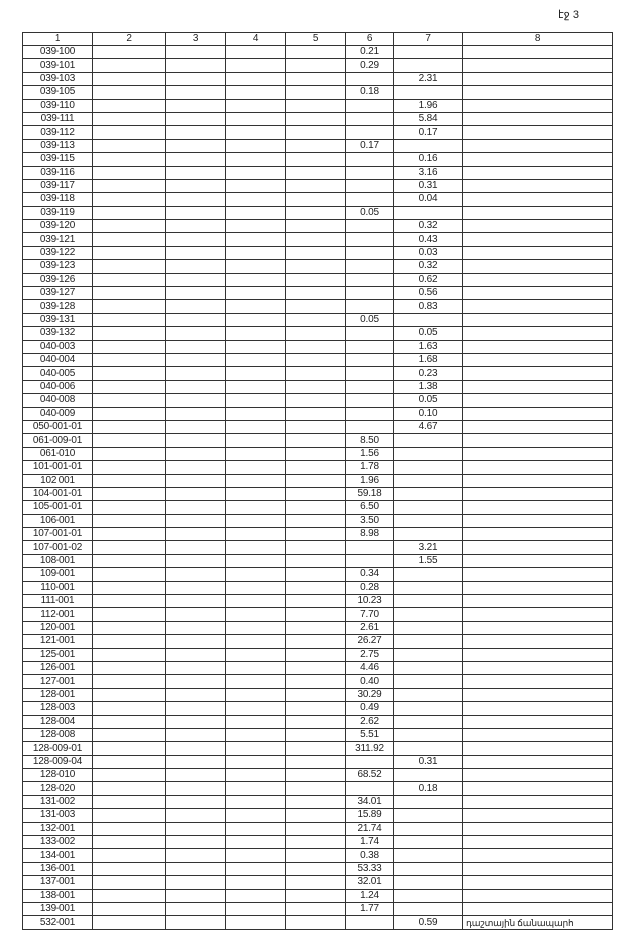 The image size is (621, 939). I want to click on parcel-code: 039-105, so click(57, 92).